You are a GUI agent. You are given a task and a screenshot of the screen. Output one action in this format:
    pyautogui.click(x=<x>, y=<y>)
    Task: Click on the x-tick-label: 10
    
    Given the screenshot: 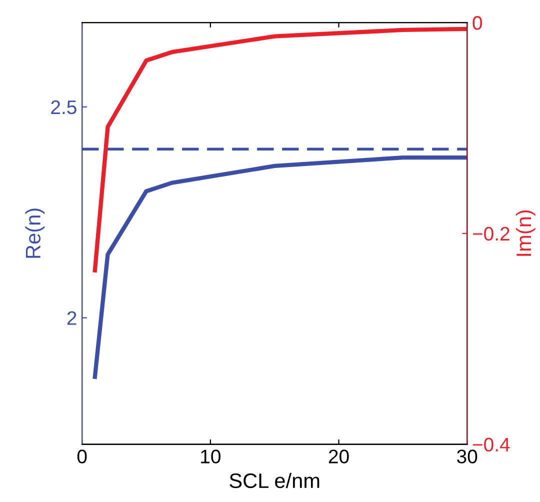 What is the action you would take?
    pyautogui.click(x=210, y=457)
    